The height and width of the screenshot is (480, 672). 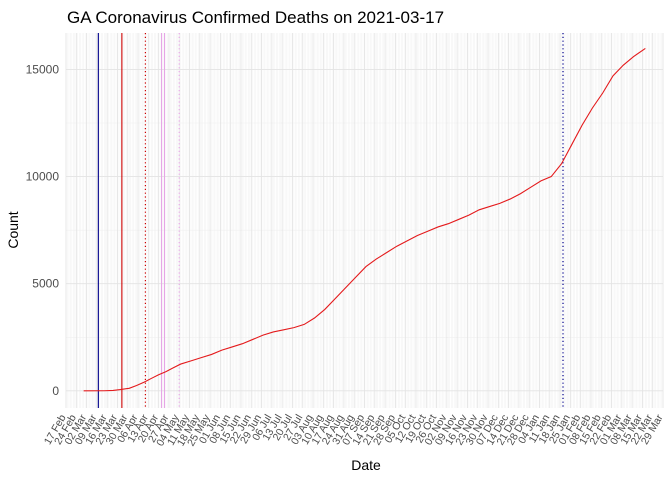 I want to click on y-tick-label: 0, so click(x=55, y=391).